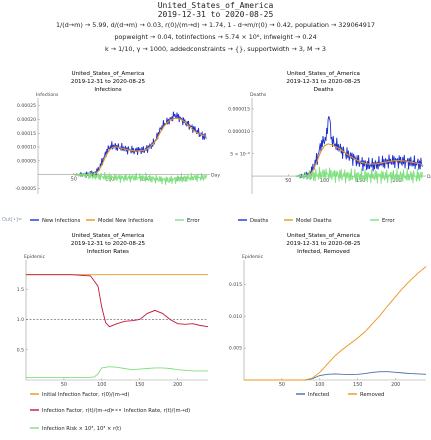 The width and height of the screenshot is (431, 440). I want to click on param-item: r(0)/(m→d) → 1.74, so click(194, 25).